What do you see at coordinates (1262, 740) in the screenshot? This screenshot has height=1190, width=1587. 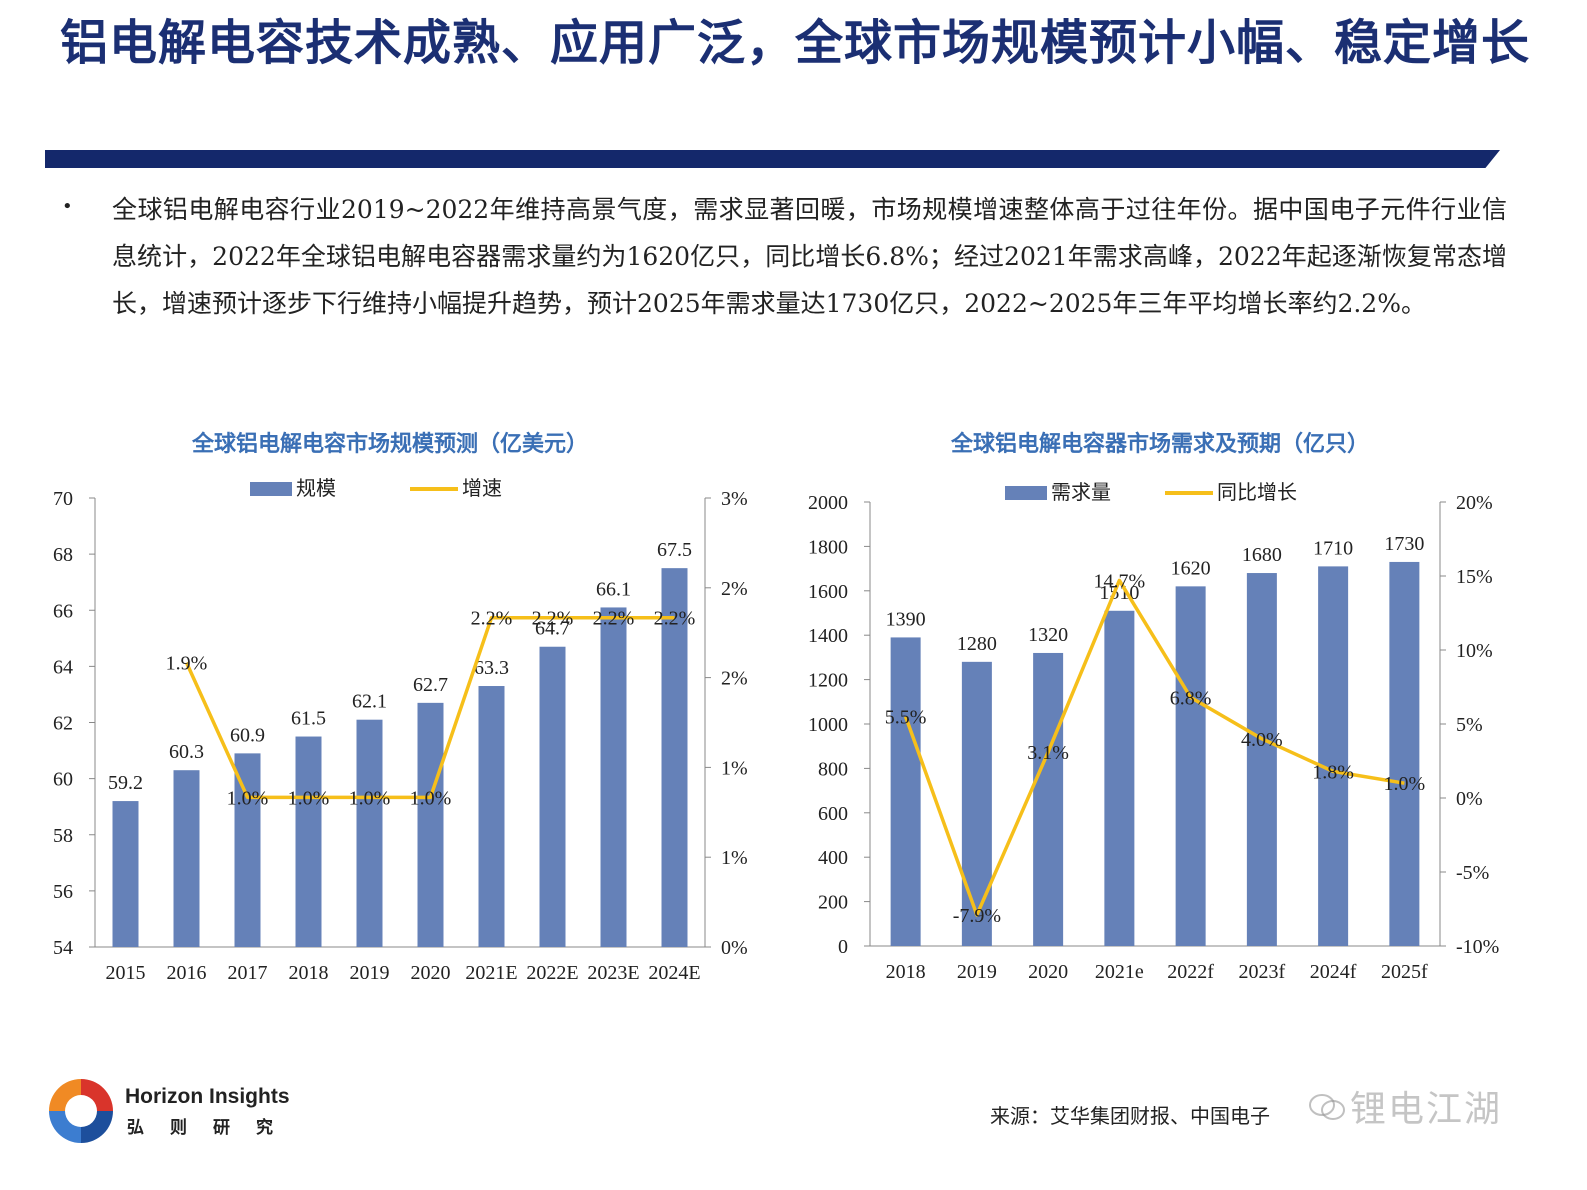 I see `chart2-growth-label: 4.0%` at bounding box center [1262, 740].